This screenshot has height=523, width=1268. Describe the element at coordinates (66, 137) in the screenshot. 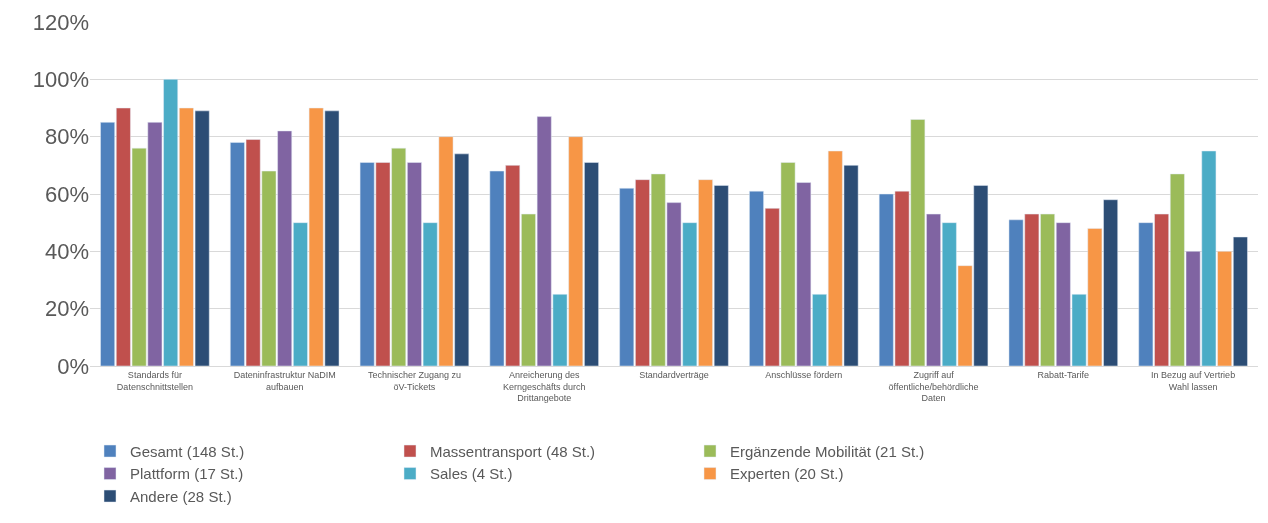

I see `y-tick-label: 80%` at that location.